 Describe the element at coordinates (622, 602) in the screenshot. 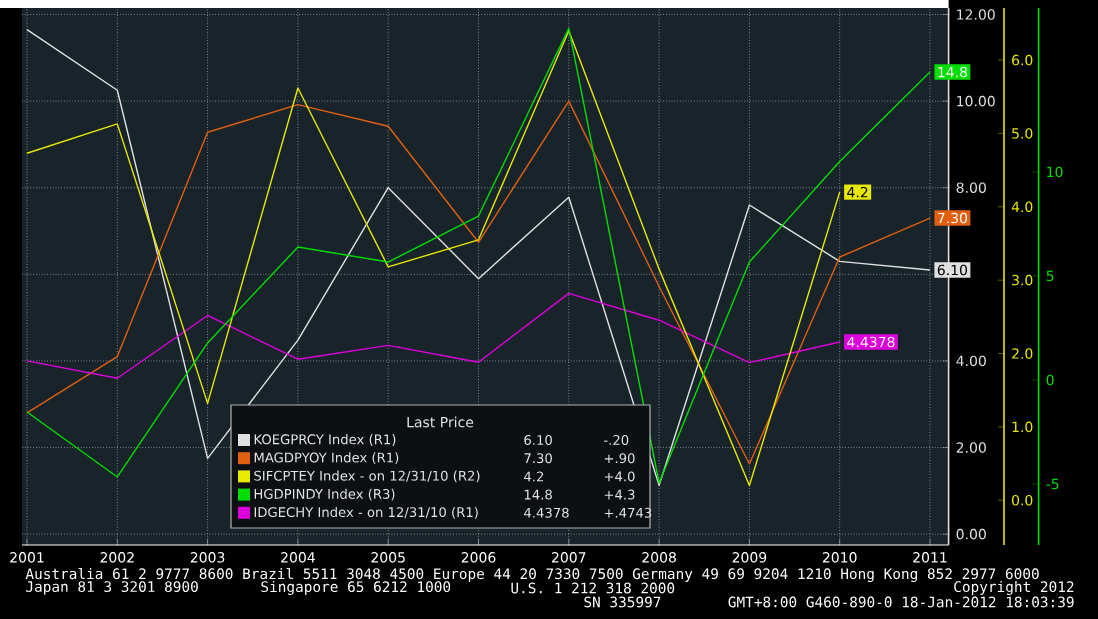

I see `text: SN 335997` at that location.